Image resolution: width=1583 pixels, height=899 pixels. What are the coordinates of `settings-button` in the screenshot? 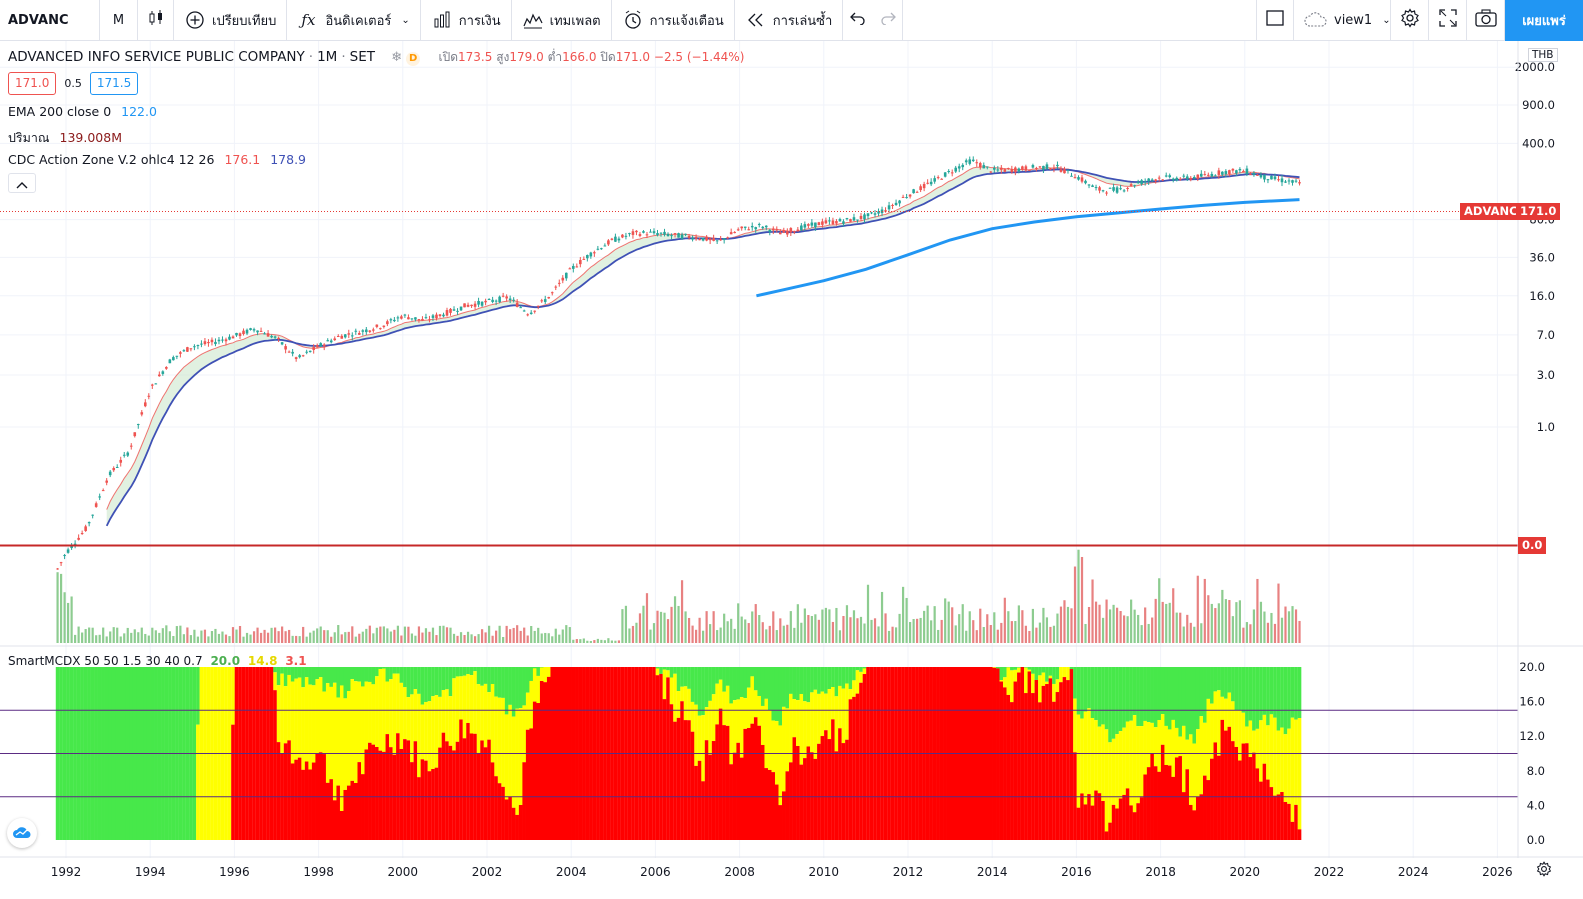 It's located at (1410, 20).